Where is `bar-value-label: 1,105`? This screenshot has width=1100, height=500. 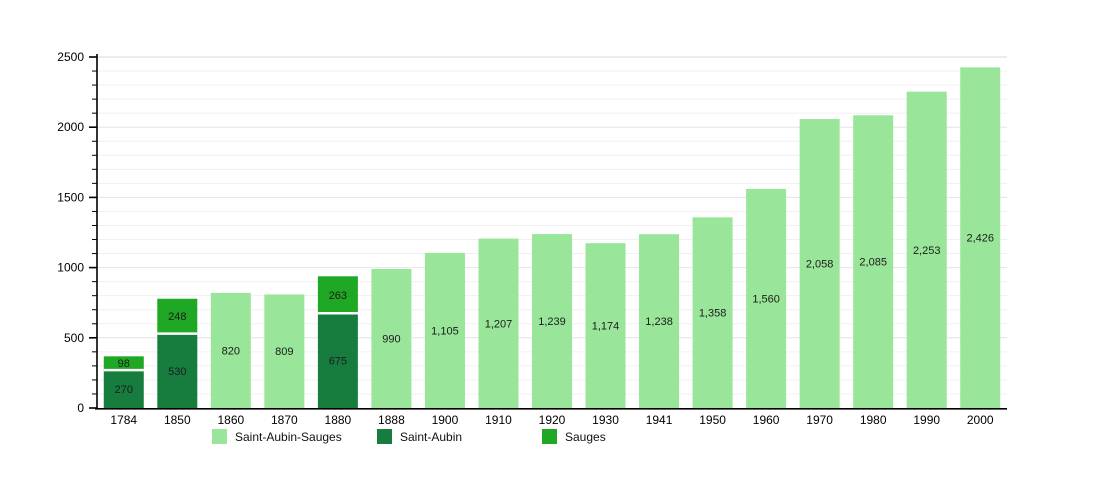
bar-value-label: 1,105 is located at coordinates (445, 331).